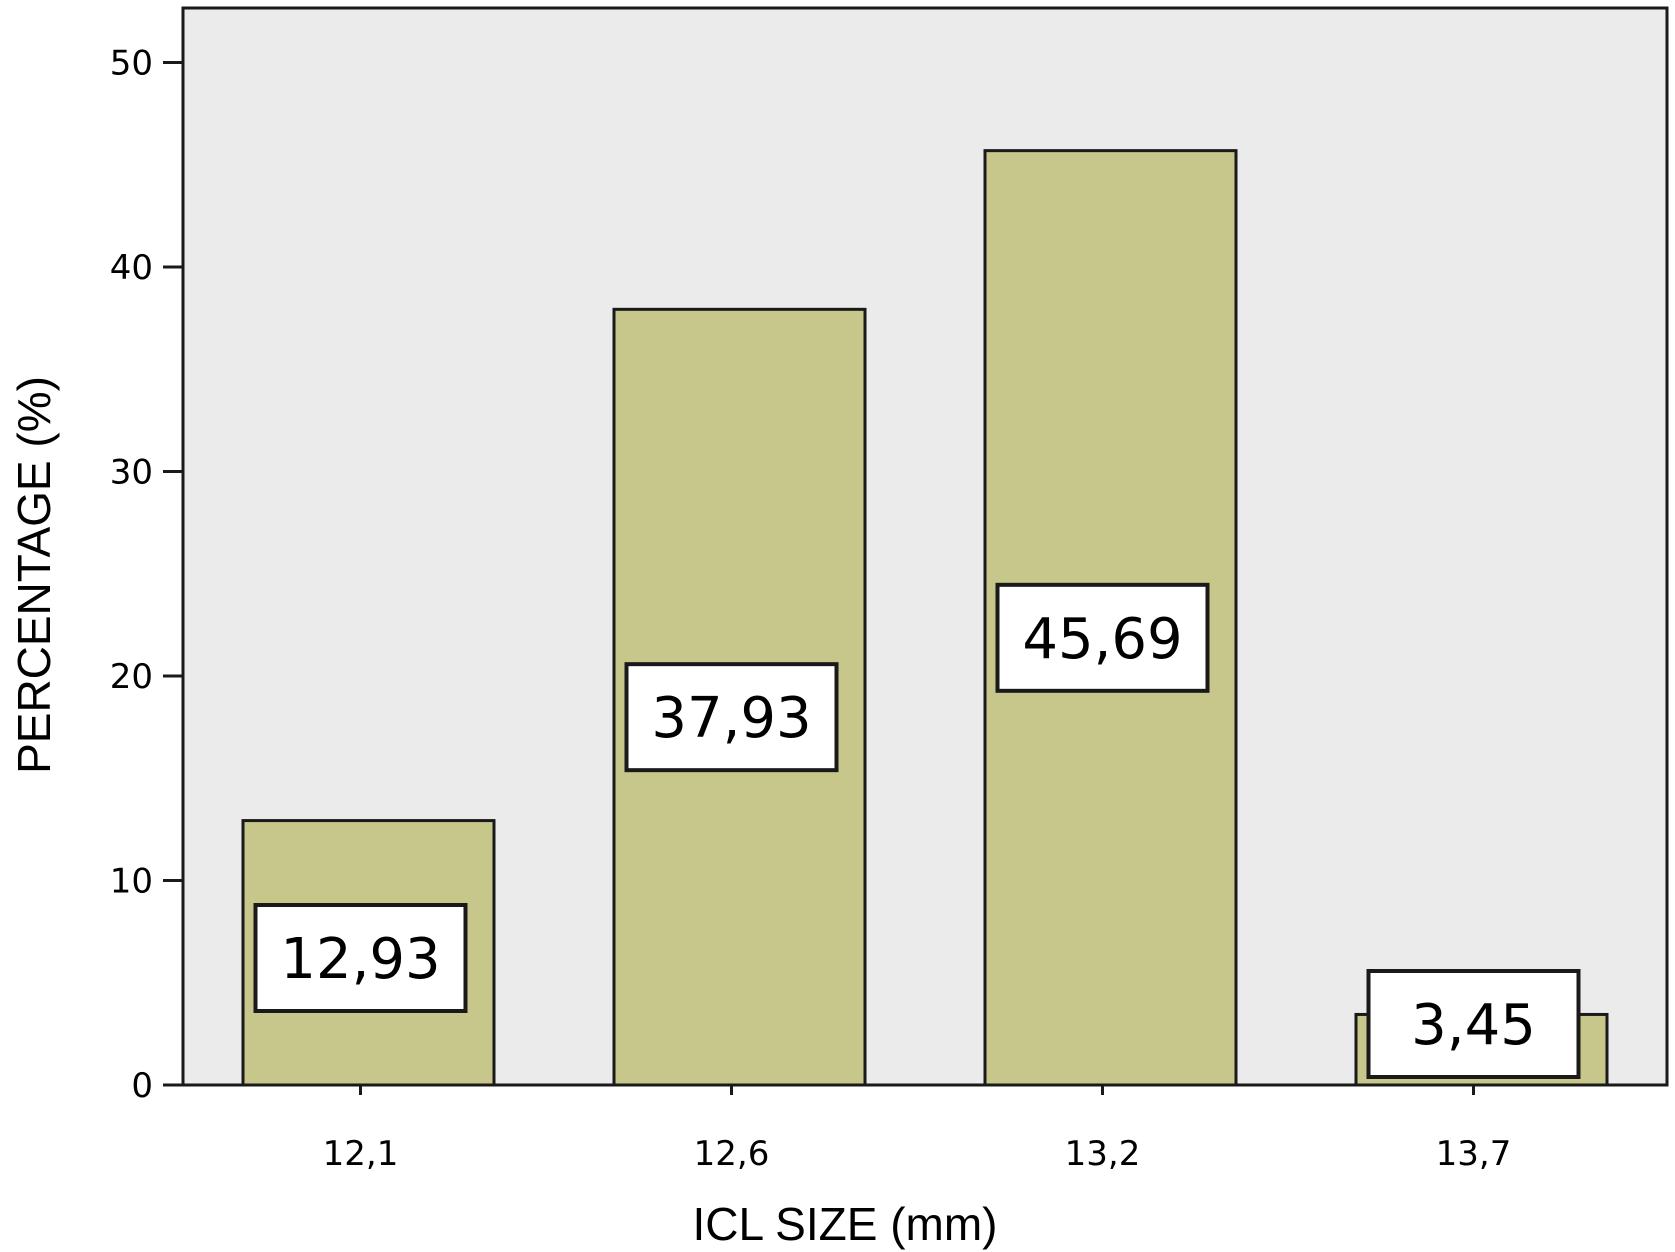  I want to click on x-axis-title: ICL SIZE (mm), so click(845, 1224).